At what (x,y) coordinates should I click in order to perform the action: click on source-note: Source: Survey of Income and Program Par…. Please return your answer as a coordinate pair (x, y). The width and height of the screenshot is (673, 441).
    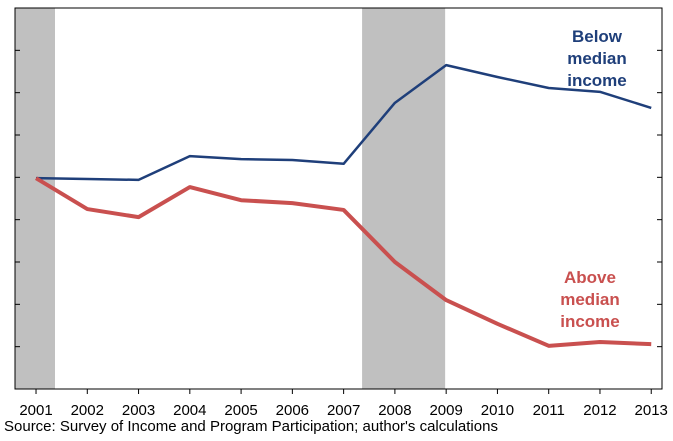
    Looking at the image, I should click on (251, 426).